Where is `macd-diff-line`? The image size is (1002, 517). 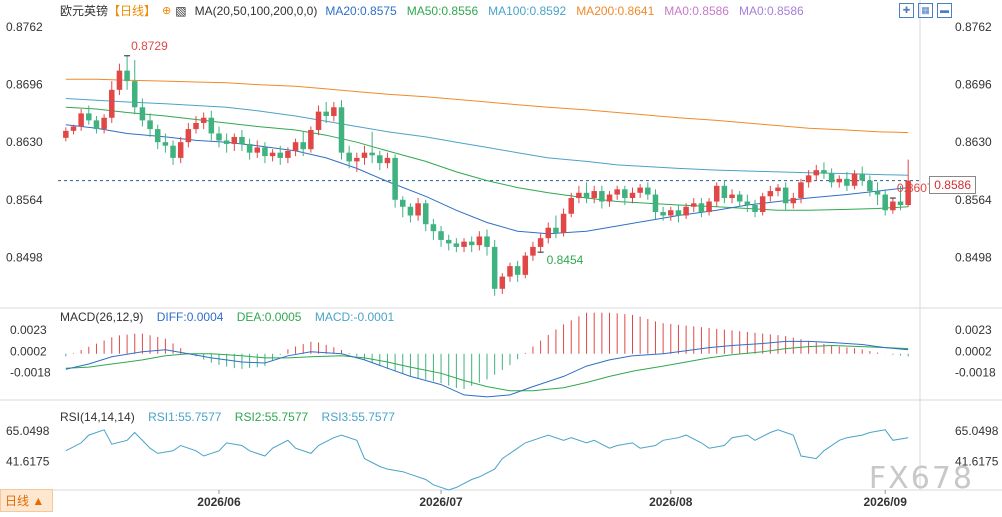 macd-diff-line is located at coordinates (487, 369).